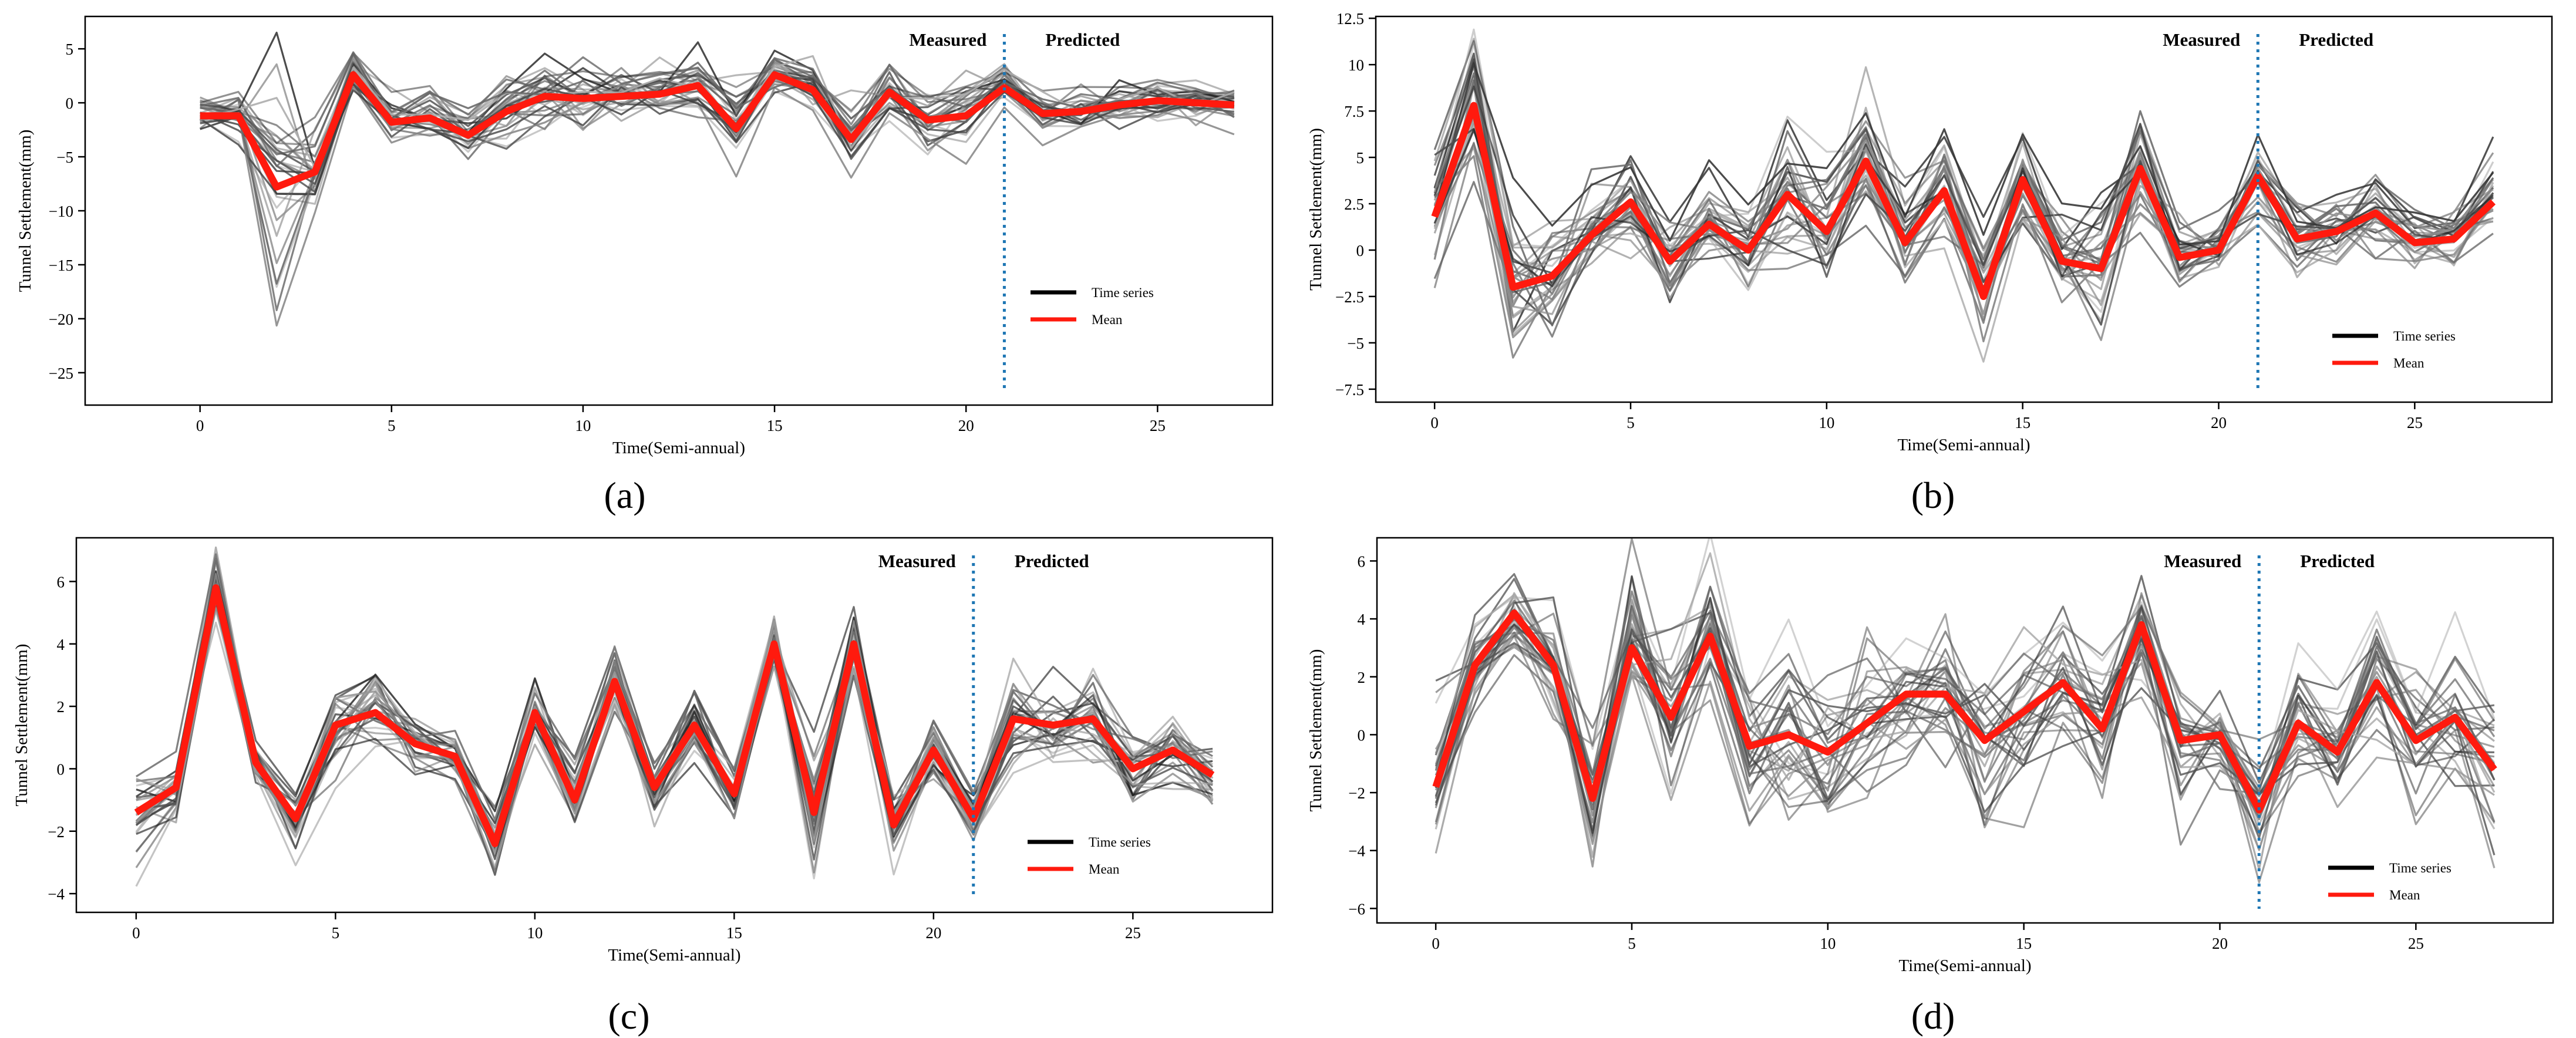 The height and width of the screenshot is (1038, 2576). What do you see at coordinates (1354, 204) in the screenshot?
I see `y-tick-label: 2.5` at bounding box center [1354, 204].